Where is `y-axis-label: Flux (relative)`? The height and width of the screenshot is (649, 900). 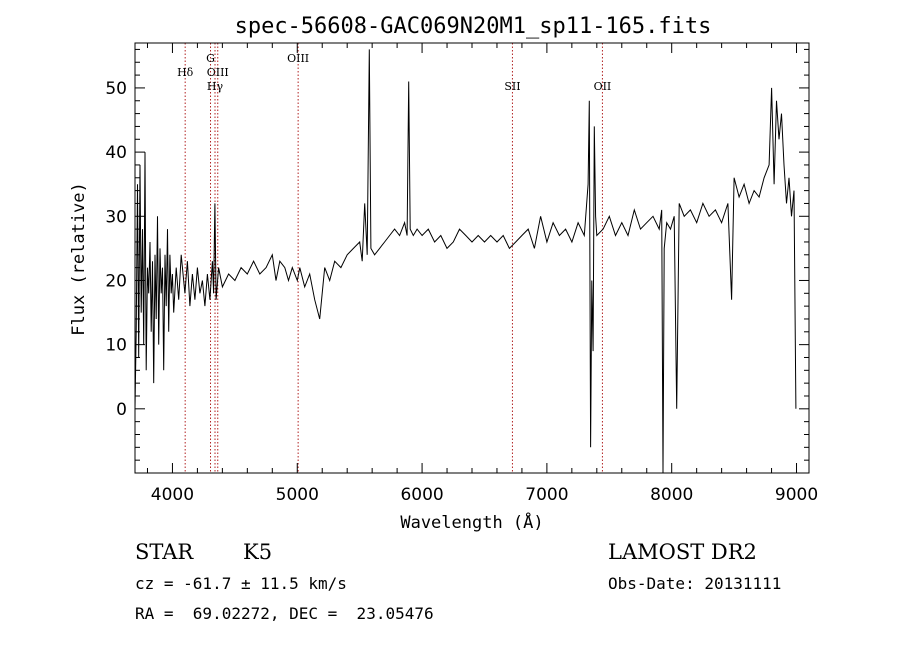
y-axis-label: Flux (relative) is located at coordinates (79, 259).